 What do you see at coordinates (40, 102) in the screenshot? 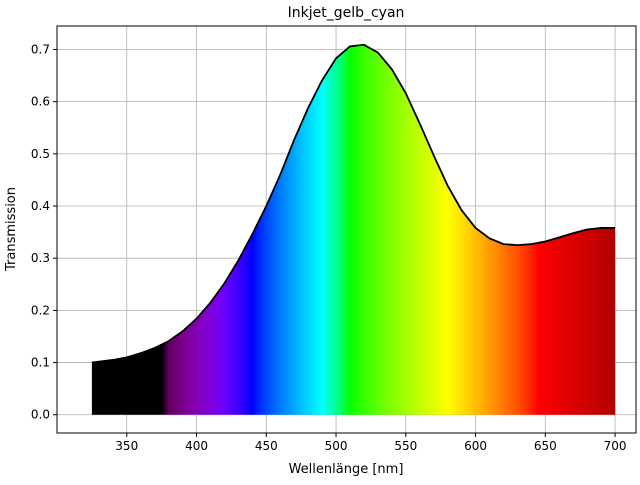
I see `y-tick-label: 0.6` at bounding box center [40, 102].